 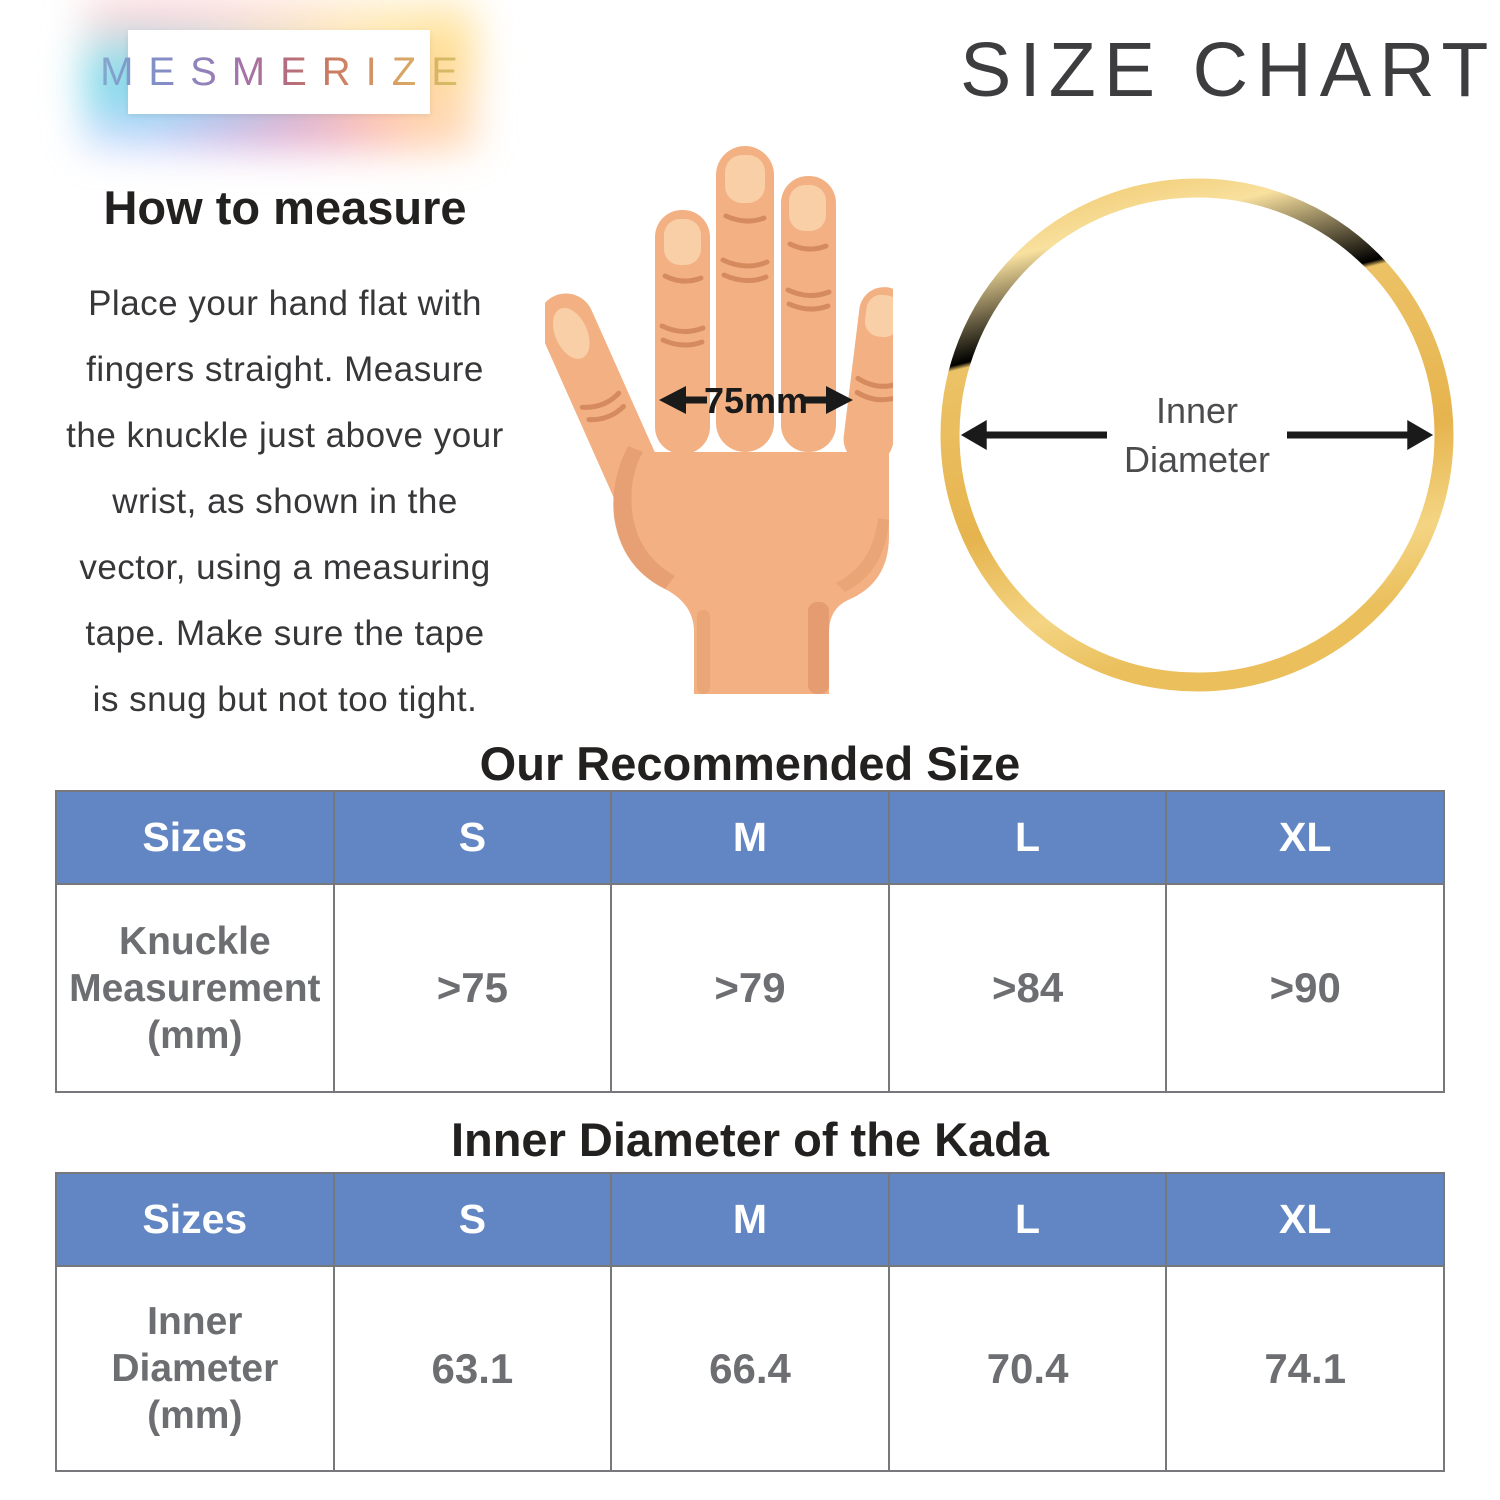 I want to click on table-row: Inner Diameter (mm) 63.1 66.4 70.4 74.1, so click(x=750, y=1368).